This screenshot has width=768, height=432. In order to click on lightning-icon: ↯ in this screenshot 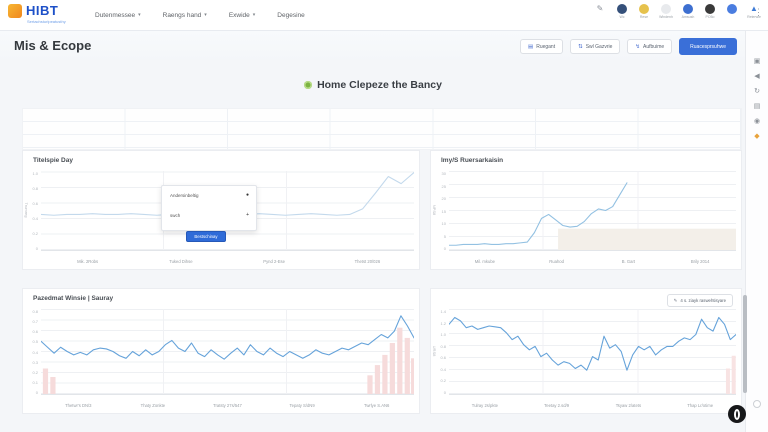, I will do `click(638, 46)`.